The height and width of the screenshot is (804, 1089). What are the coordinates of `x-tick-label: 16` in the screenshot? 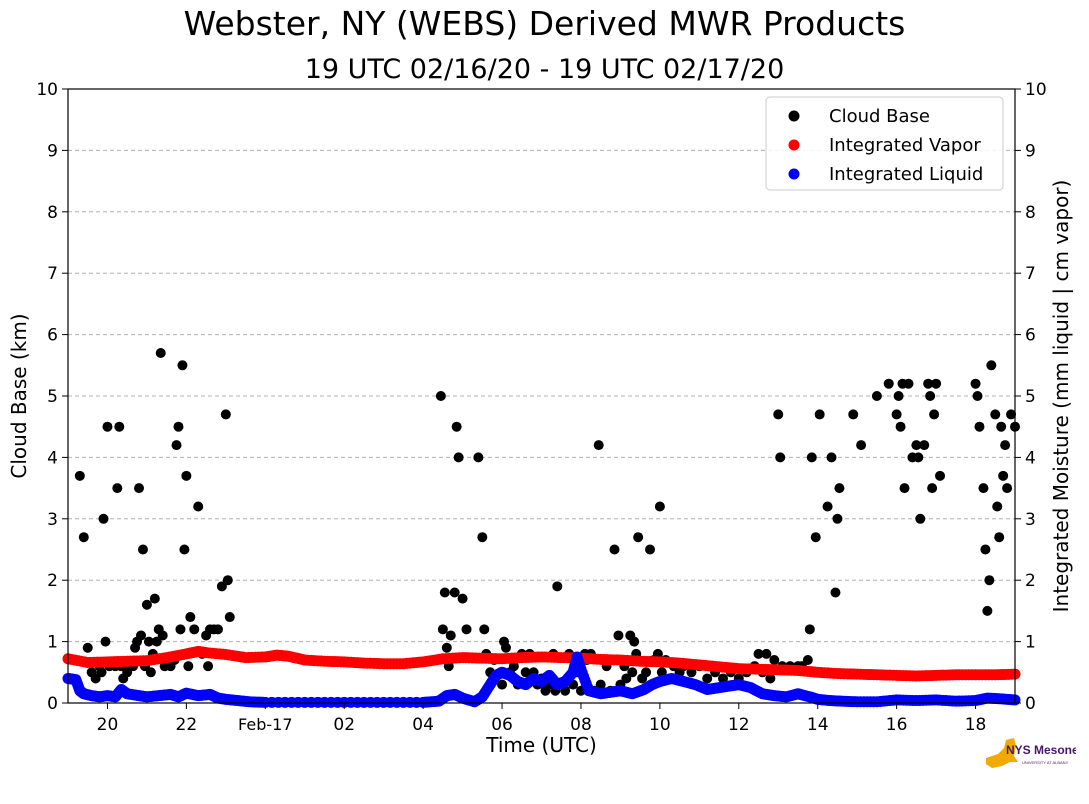 It's located at (897, 725).